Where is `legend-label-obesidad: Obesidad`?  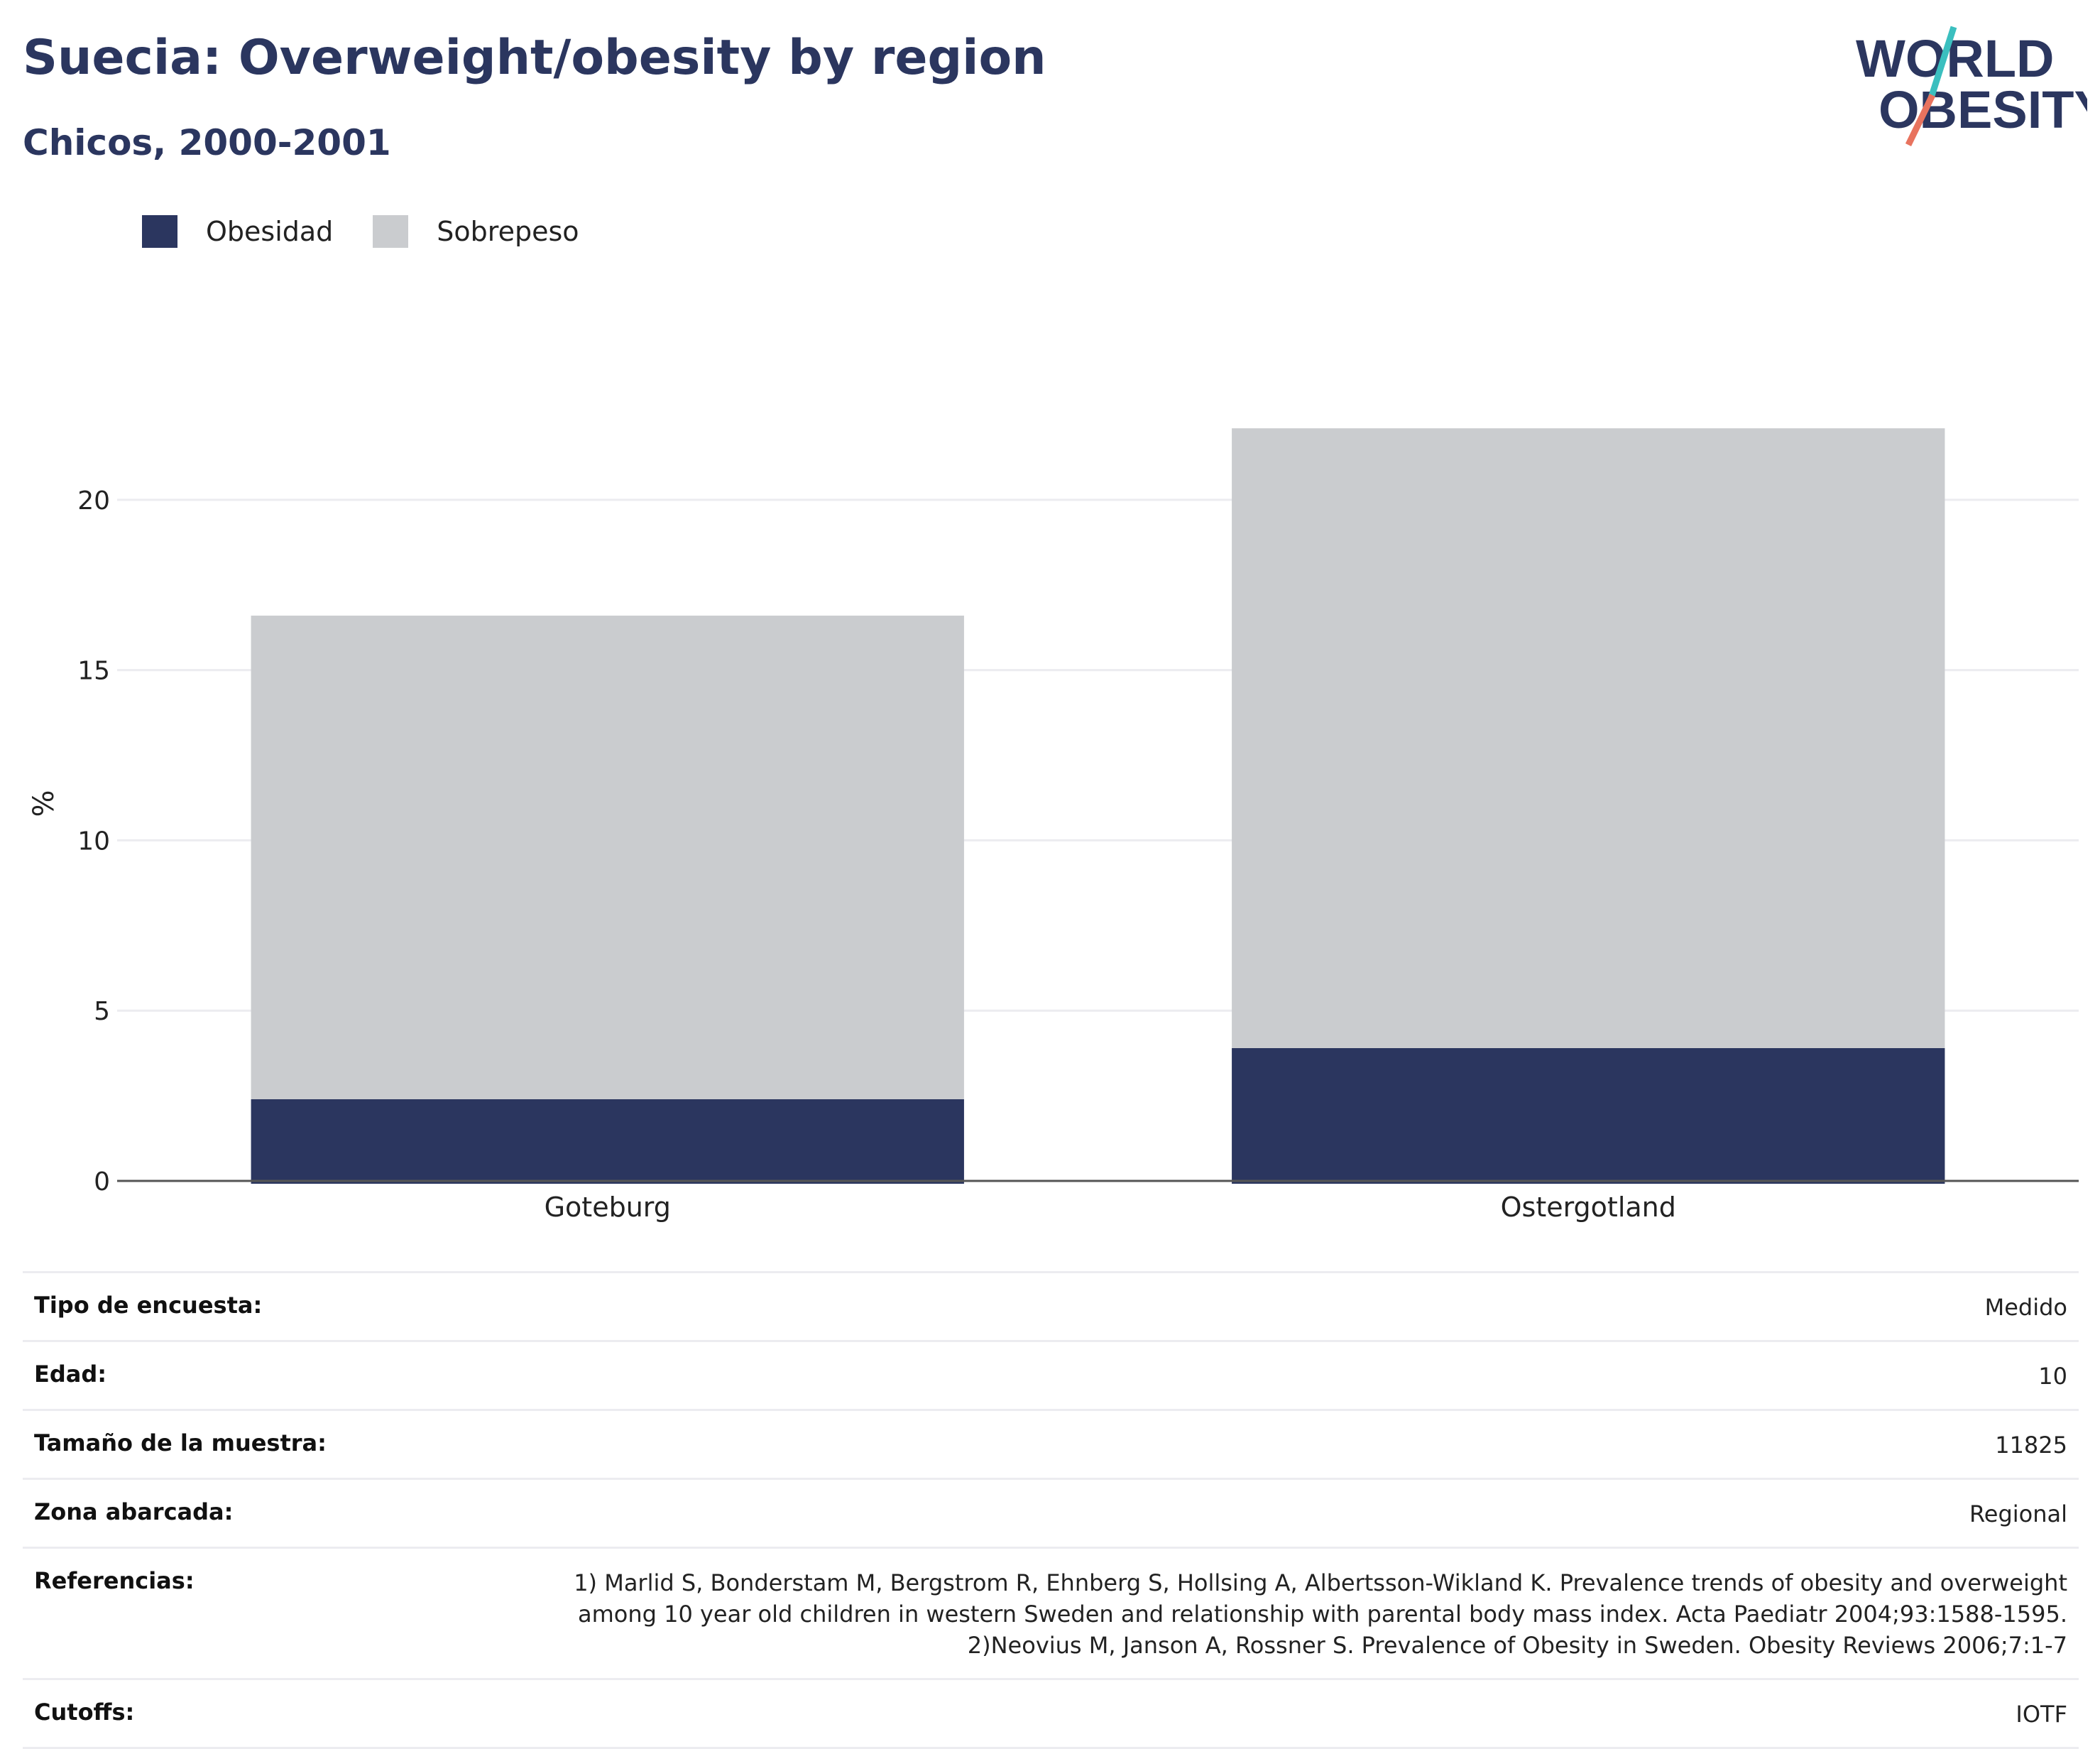
legend-label-obesidad: Obesidad is located at coordinates (270, 231).